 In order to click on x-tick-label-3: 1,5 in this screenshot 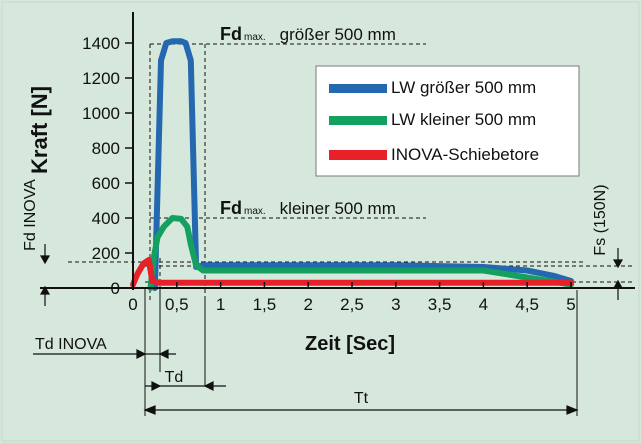, I will do `click(265, 304)`.